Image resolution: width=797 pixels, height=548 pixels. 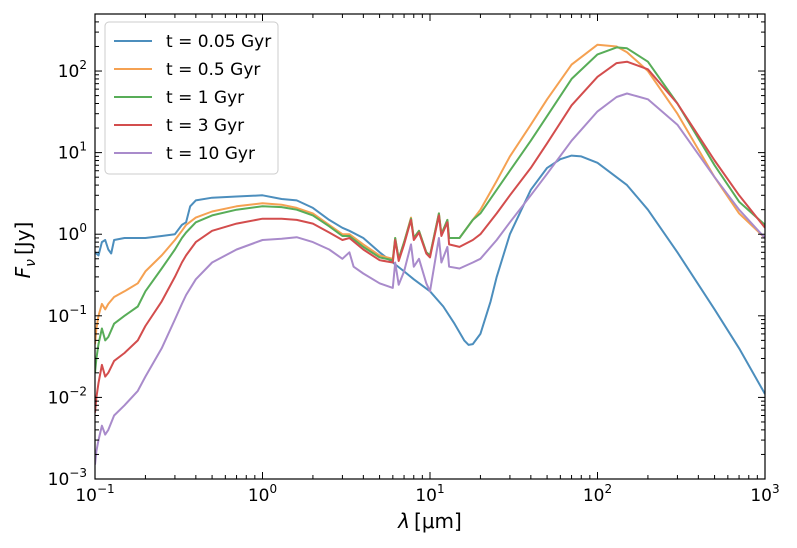 What do you see at coordinates (429, 494) in the screenshot?
I see `x-tick-label: 10¹` at bounding box center [429, 494].